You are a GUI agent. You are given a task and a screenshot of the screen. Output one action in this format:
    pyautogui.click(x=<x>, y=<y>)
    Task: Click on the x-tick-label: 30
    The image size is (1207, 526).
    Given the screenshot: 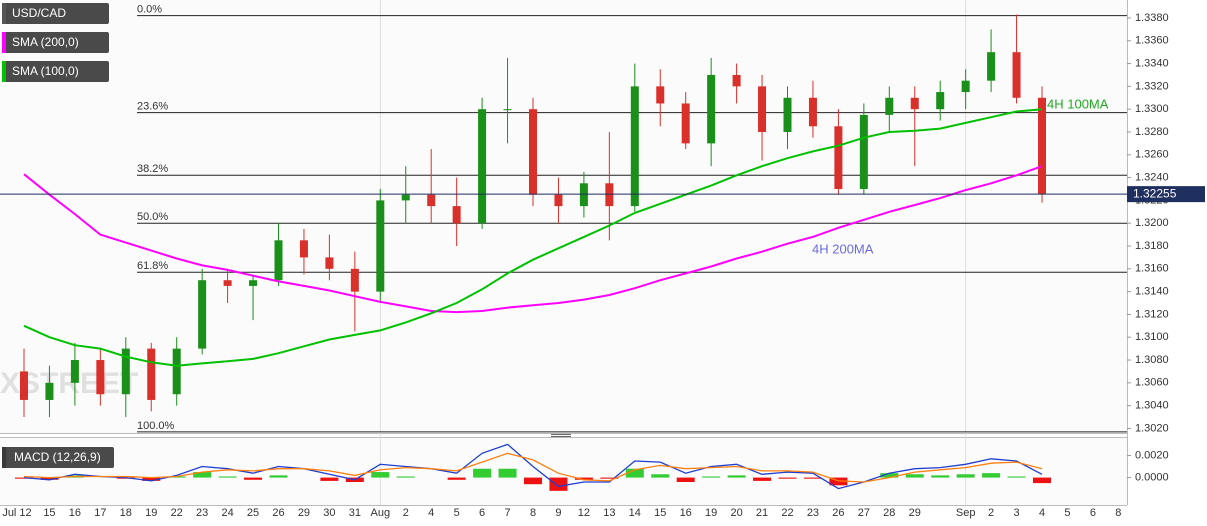 What is the action you would take?
    pyautogui.click(x=329, y=513)
    